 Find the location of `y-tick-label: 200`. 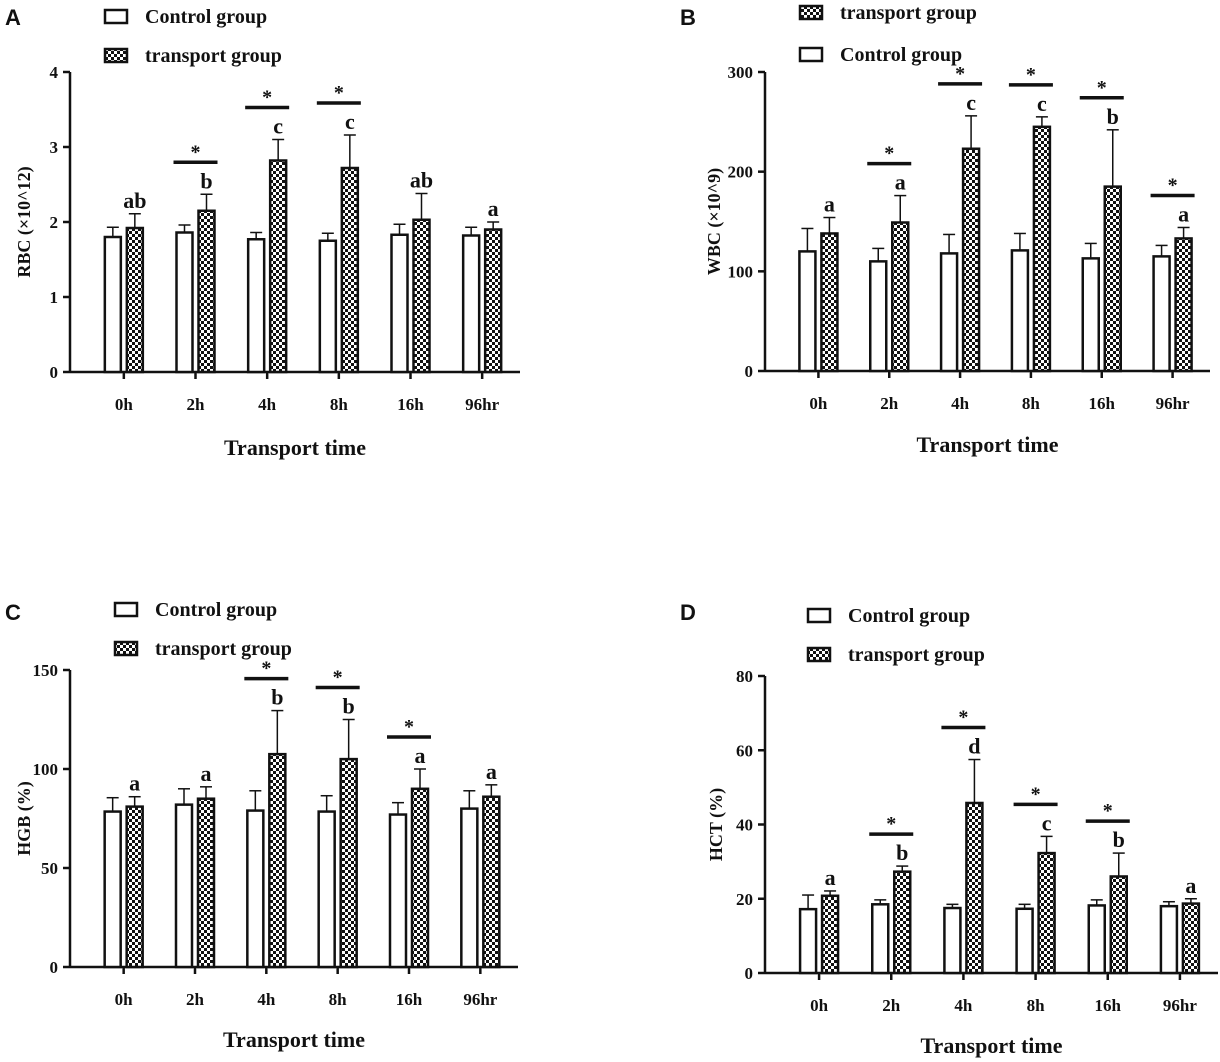

y-tick-label: 200 is located at coordinates (741, 172).